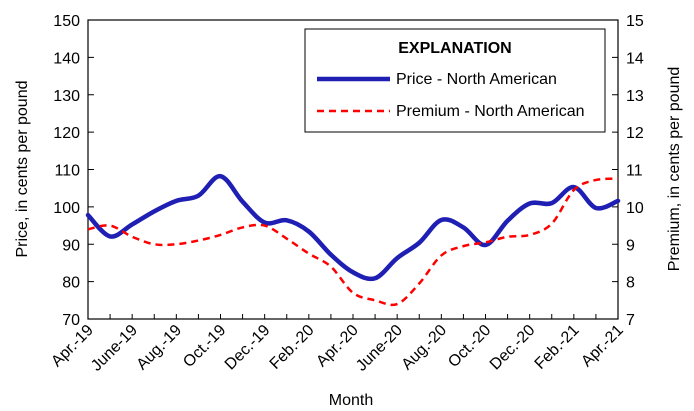  I want to click on left-tick-label: 90, so click(71, 245).